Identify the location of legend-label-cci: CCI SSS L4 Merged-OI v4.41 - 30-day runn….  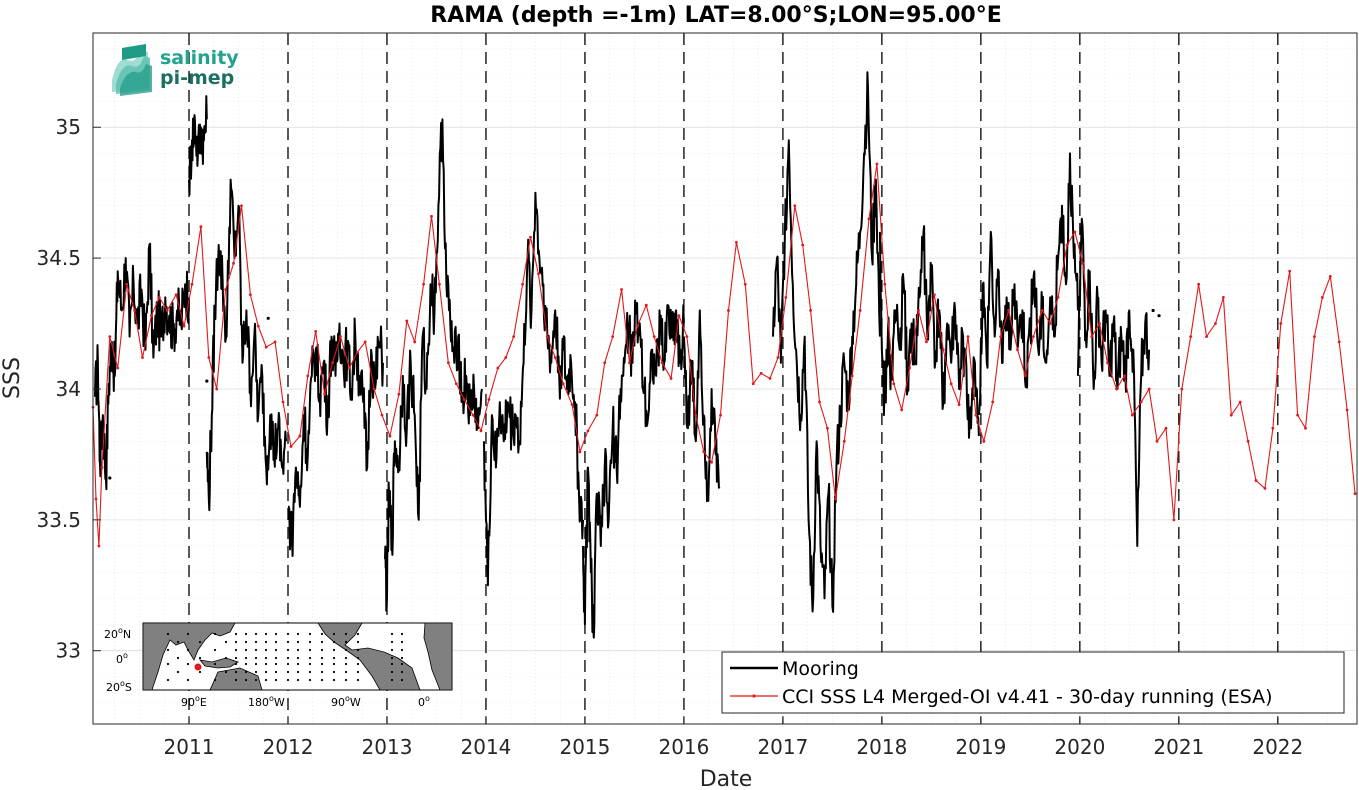
(1027, 697).